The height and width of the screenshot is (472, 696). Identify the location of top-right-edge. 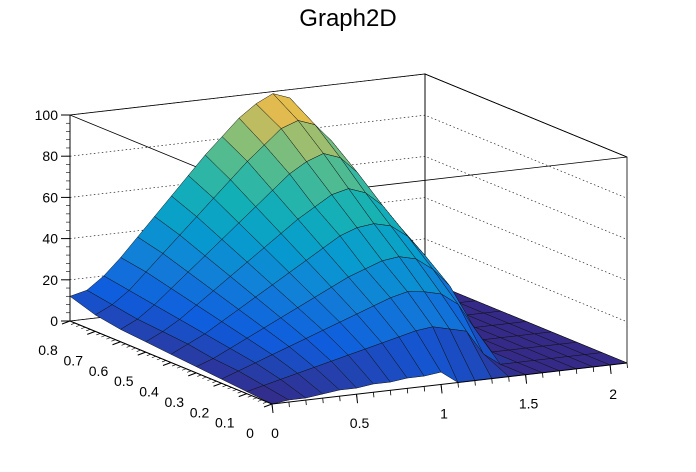
(526, 115).